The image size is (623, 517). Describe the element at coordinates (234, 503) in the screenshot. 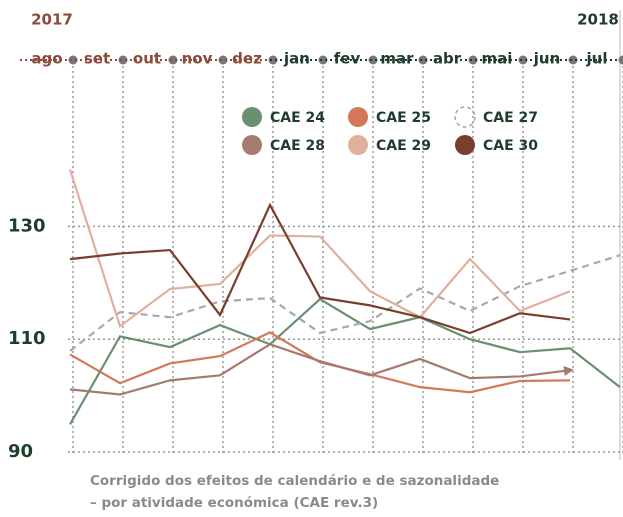

I see `caption: – por atividade económica (CAE rev.3)` at that location.